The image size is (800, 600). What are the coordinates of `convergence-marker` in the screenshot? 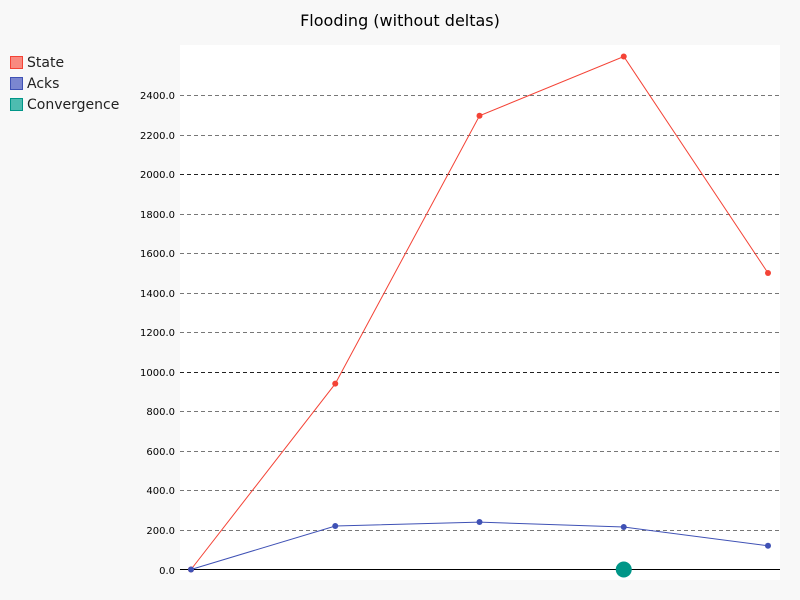 It's located at (623, 569).